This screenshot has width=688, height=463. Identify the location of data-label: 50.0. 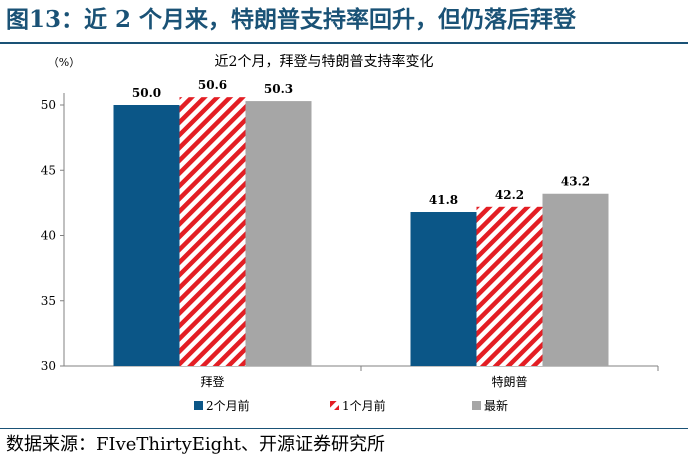
(146, 93).